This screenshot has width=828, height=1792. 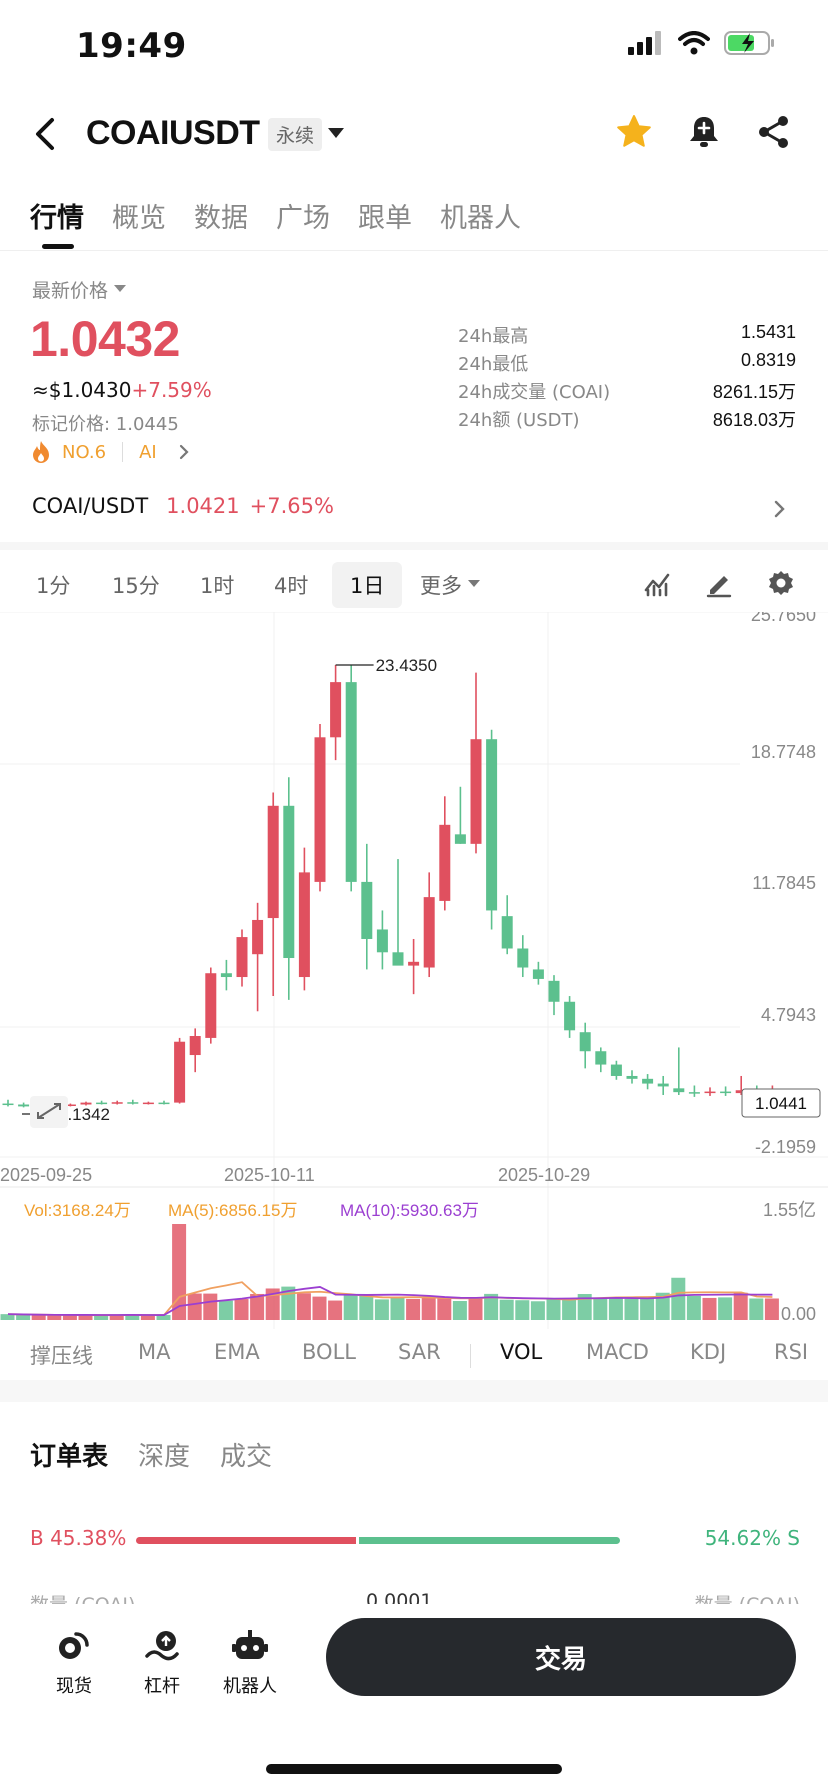 I want to click on trade-button: 交易, so click(x=561, y=1657).